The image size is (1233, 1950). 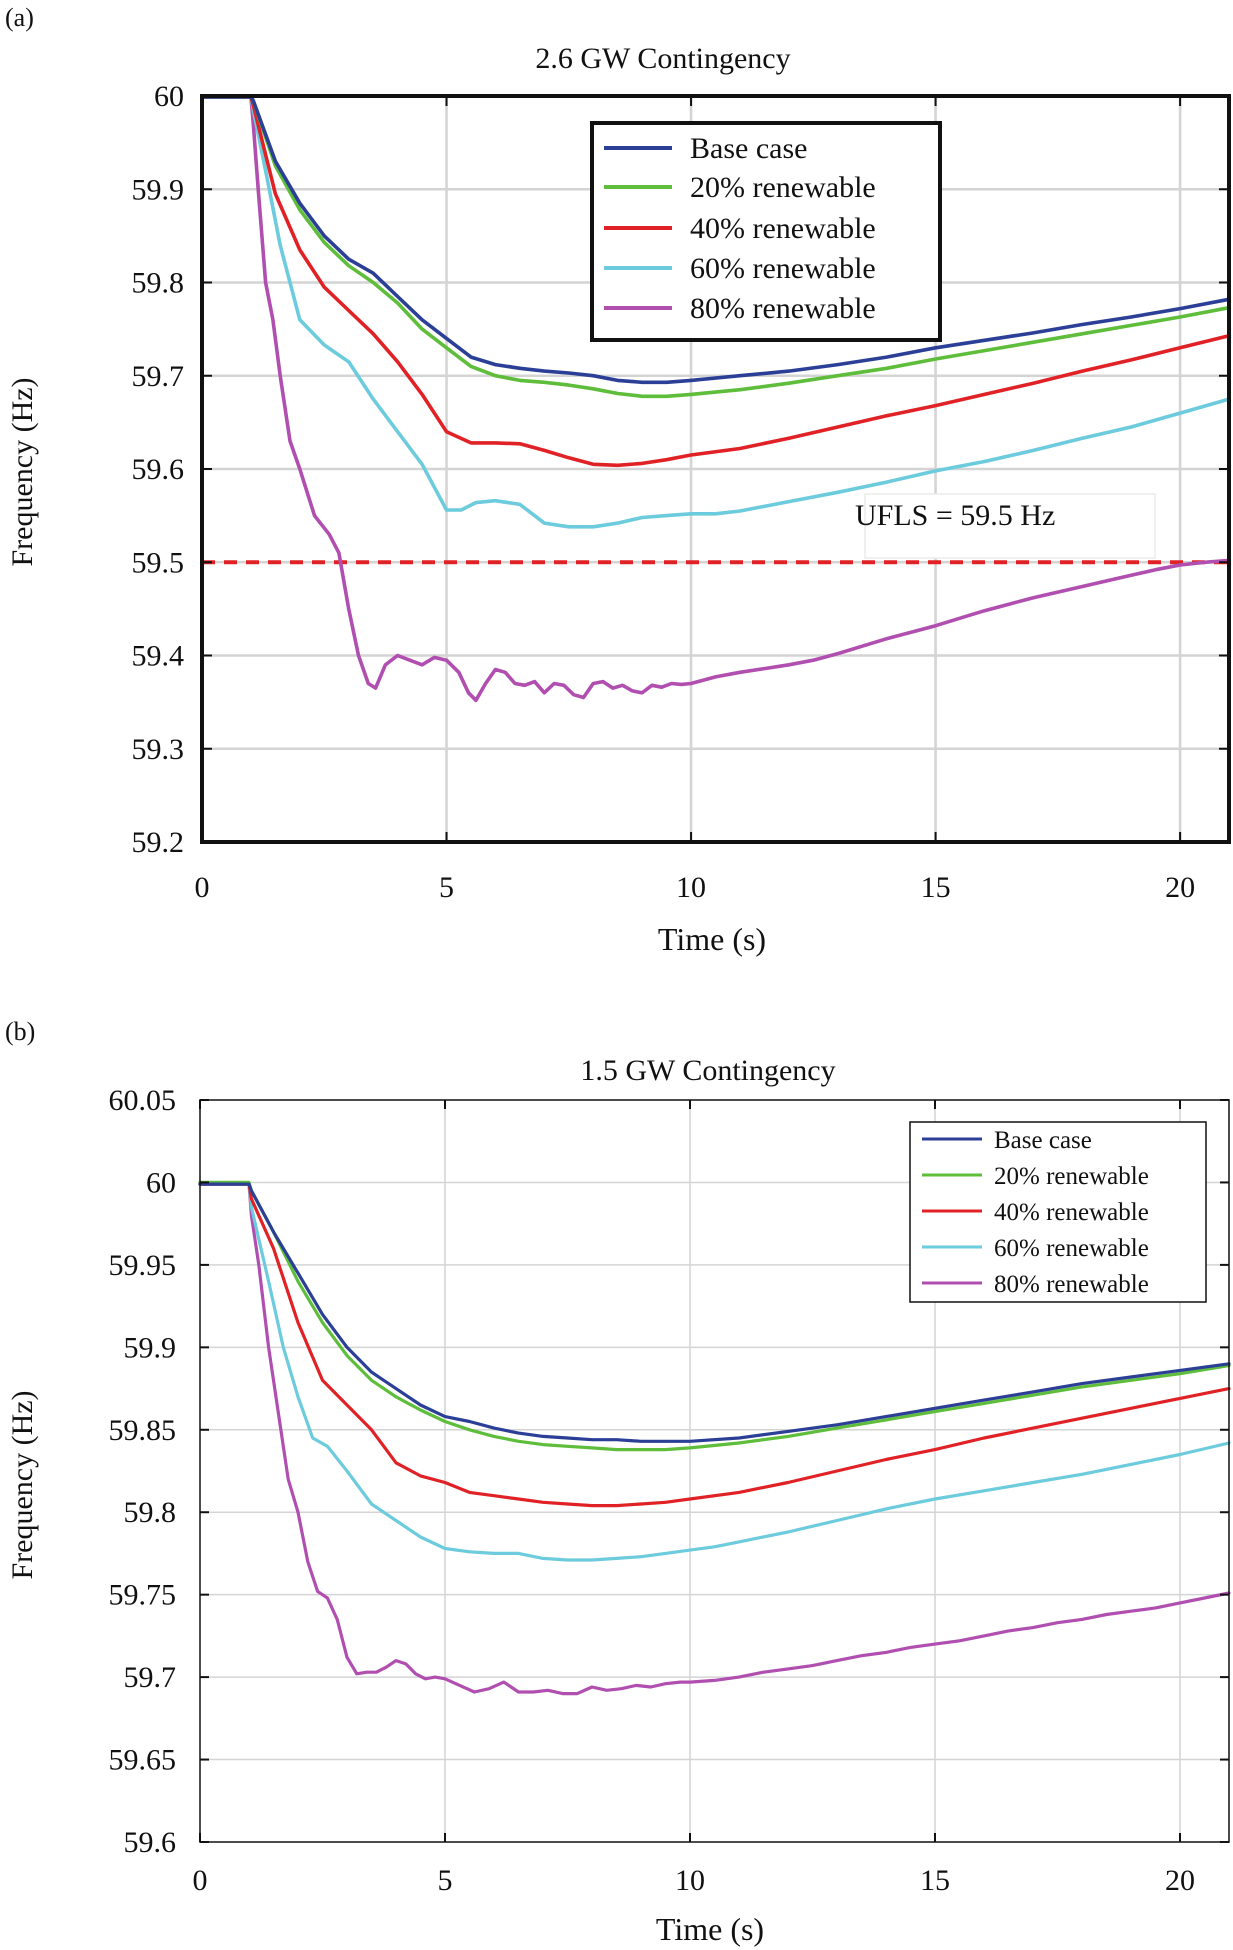 I want to click on chart-title: 2.6 GW Contingency, so click(x=662, y=58).